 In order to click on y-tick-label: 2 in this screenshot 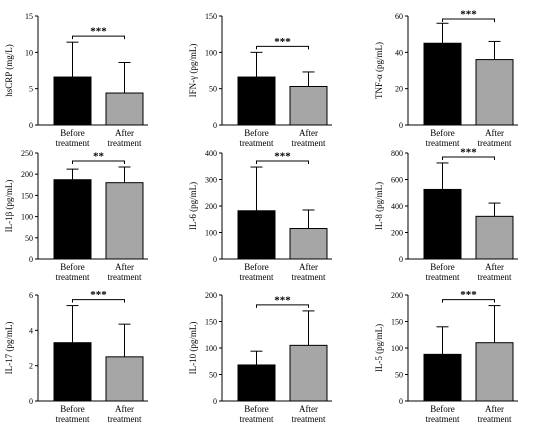, I will do `click(31, 366)`.